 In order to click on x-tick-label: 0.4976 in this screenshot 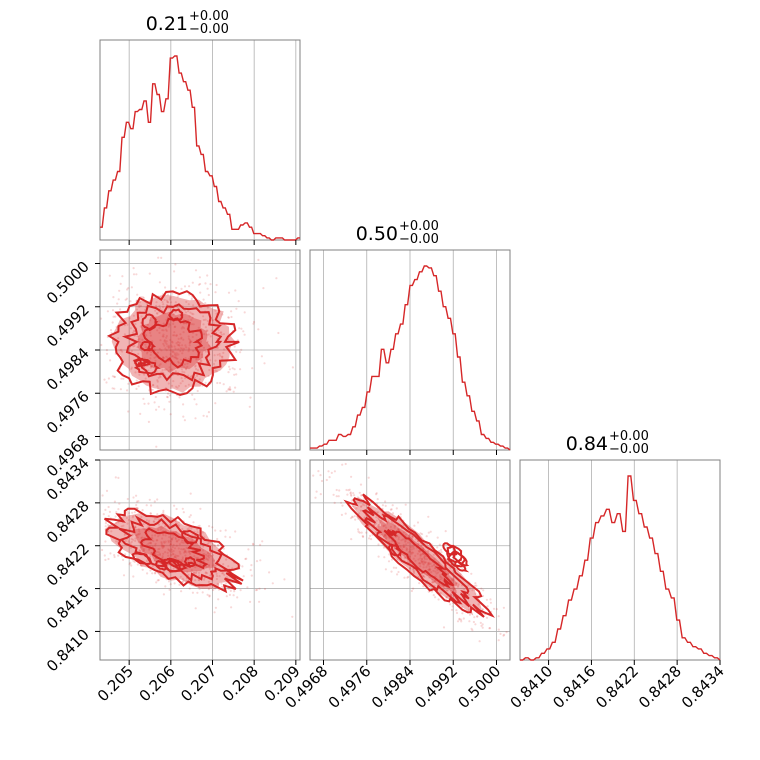, I will do `click(350, 687)`.